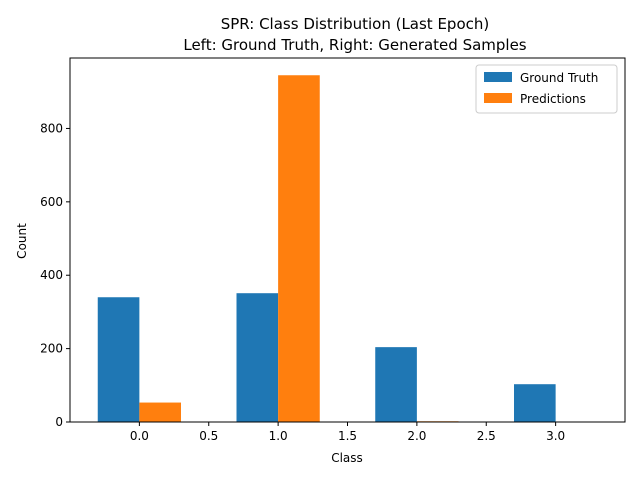 This screenshot has height=480, width=640. Describe the element at coordinates (51, 128) in the screenshot. I see `y-tick-label: 800` at that location.